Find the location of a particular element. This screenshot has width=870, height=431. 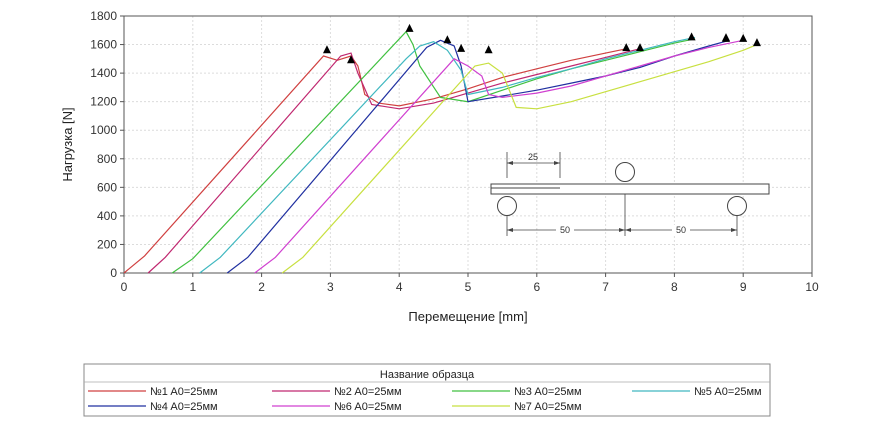

x-tick-label: 5 is located at coordinates (468, 287).